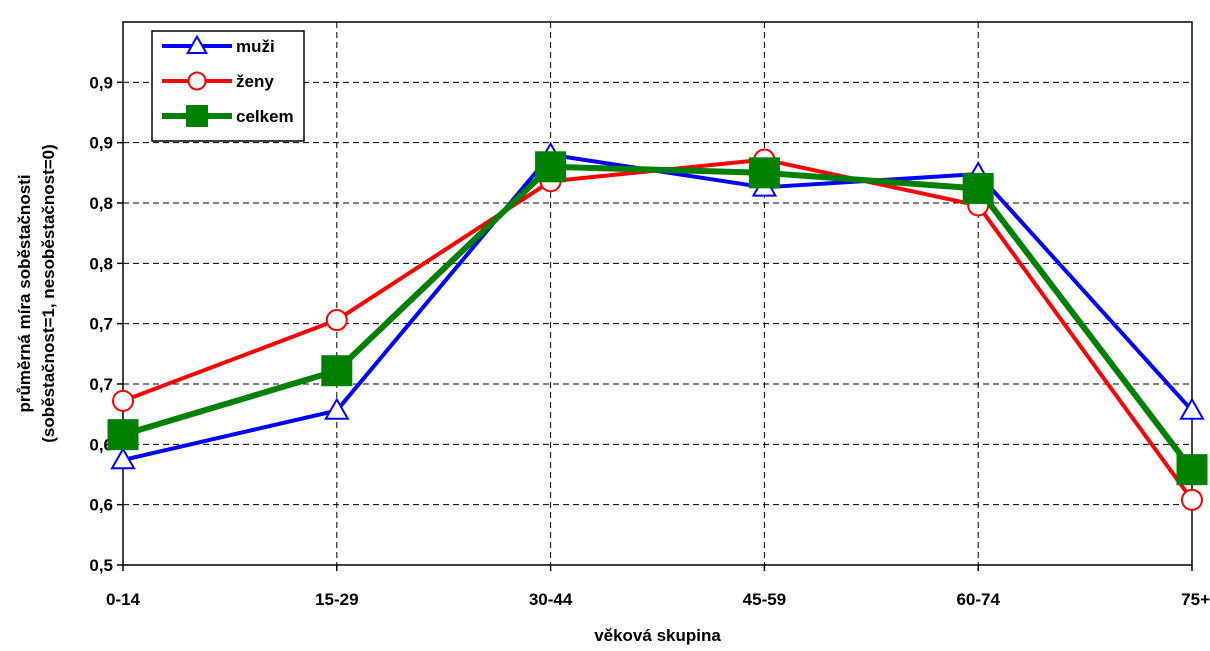 The height and width of the screenshot is (651, 1210). What do you see at coordinates (24, 293) in the screenshot?
I see `y-axis-title-line-1: průměrná míra soběstačnosti` at bounding box center [24, 293].